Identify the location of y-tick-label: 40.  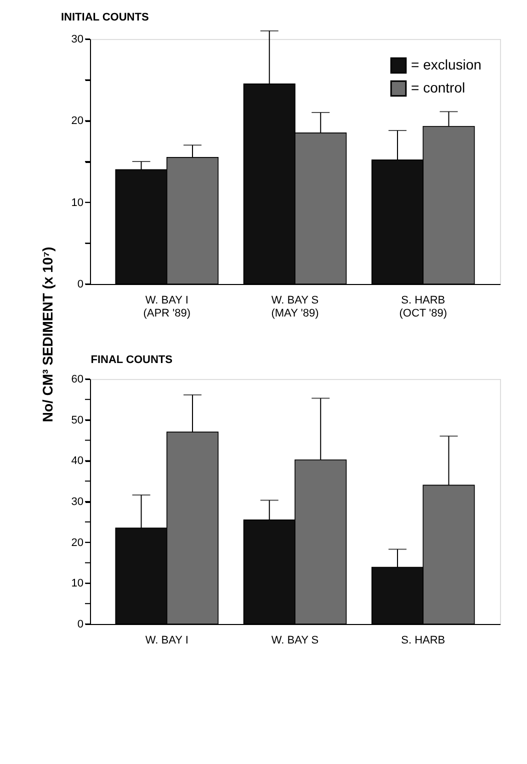
(77, 461).